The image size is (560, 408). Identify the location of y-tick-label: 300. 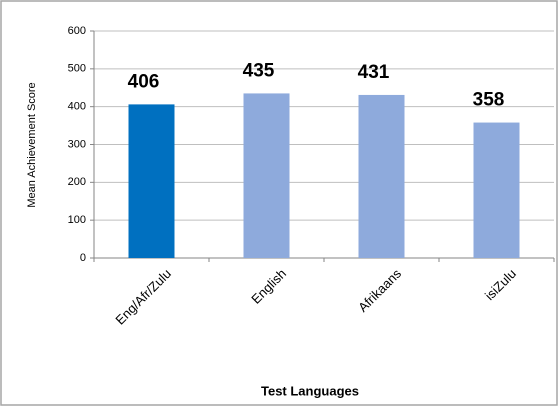
(77, 144).